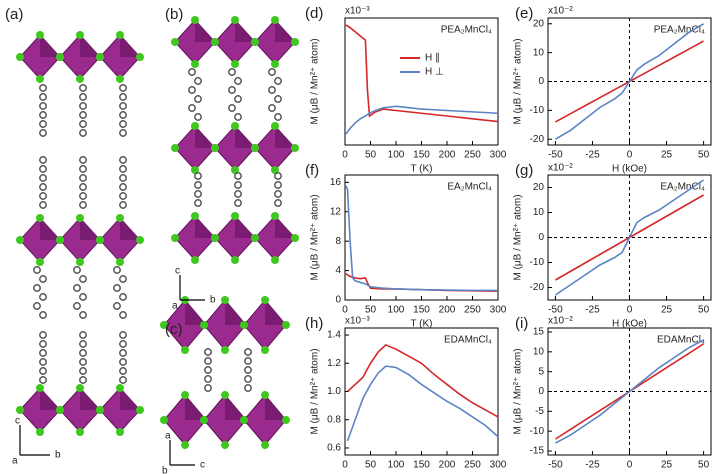 This screenshot has height=474, width=717. I want to click on x-tick-label: 0, so click(630, 155).